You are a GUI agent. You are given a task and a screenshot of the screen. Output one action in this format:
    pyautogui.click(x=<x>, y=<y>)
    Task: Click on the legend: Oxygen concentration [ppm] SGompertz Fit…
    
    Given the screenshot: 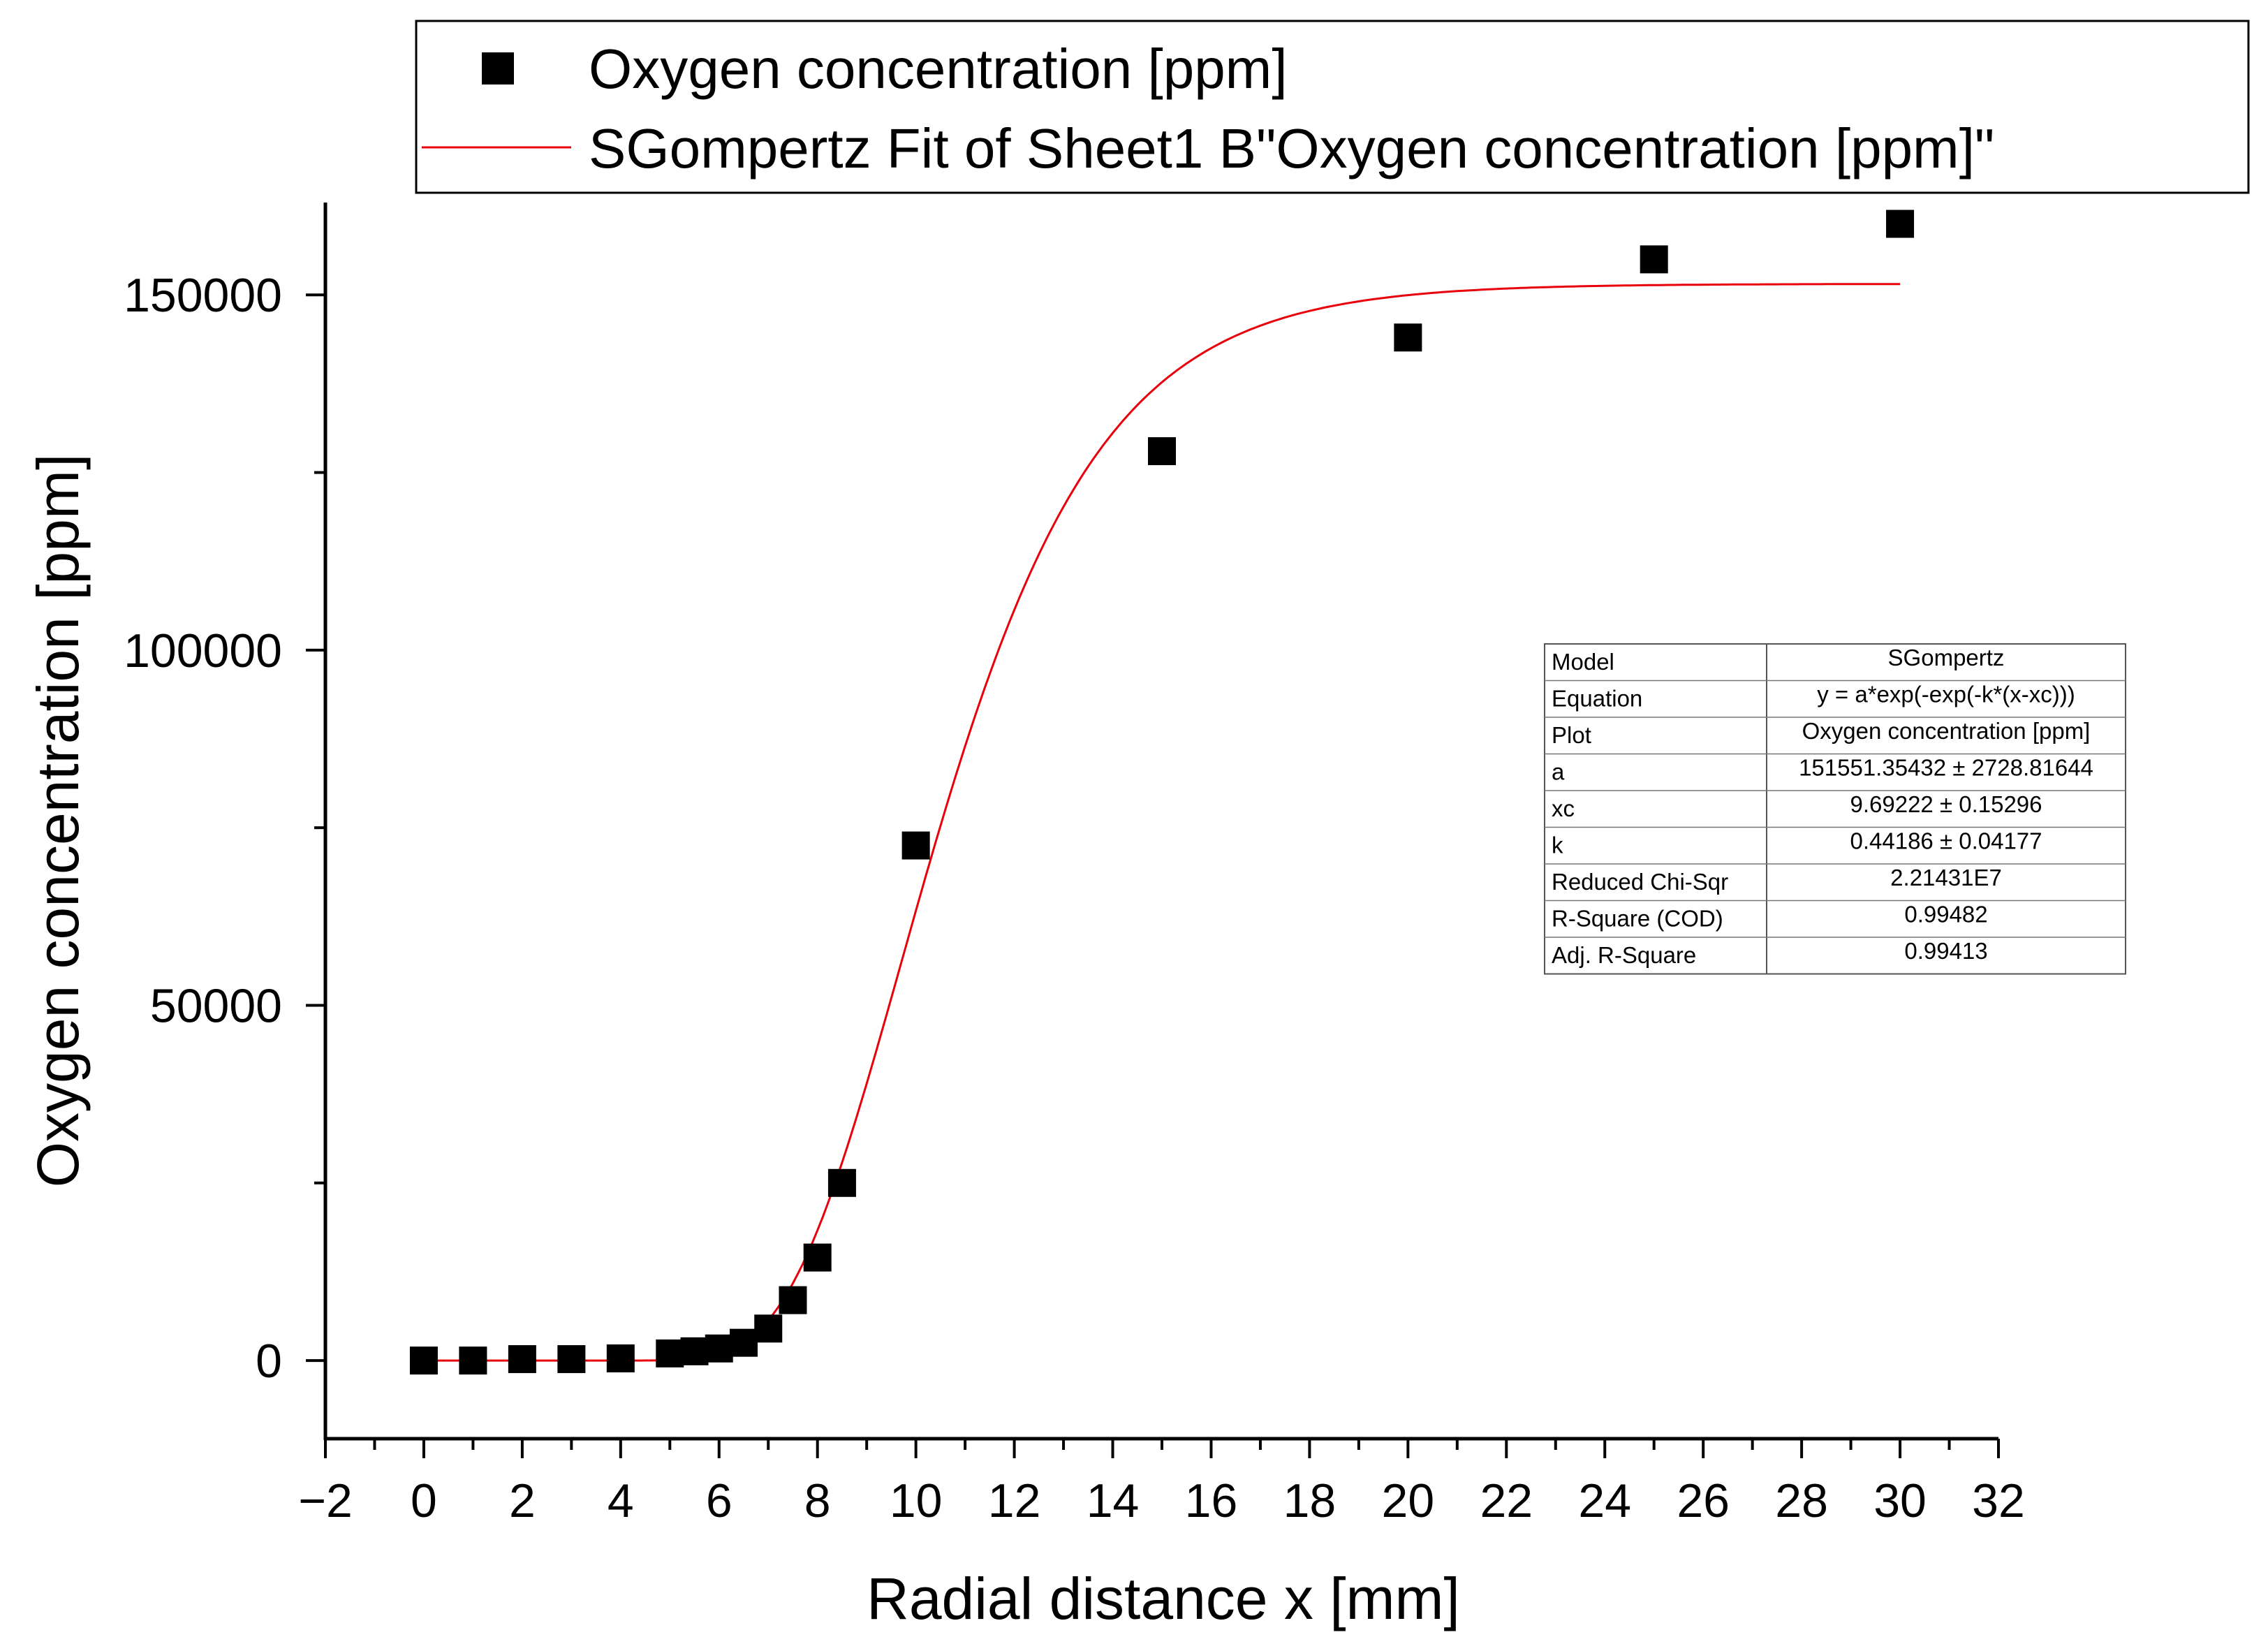 What is the action you would take?
    pyautogui.click(x=1332, y=107)
    